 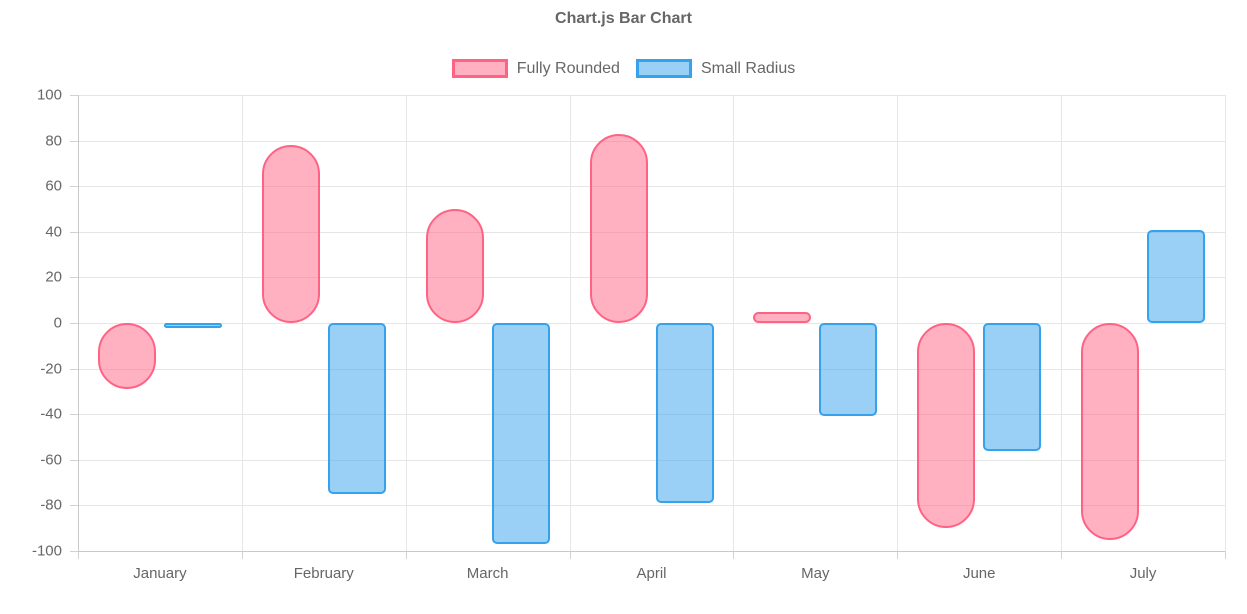 What do you see at coordinates (51, 460) in the screenshot?
I see `y-tick-label: -60` at bounding box center [51, 460].